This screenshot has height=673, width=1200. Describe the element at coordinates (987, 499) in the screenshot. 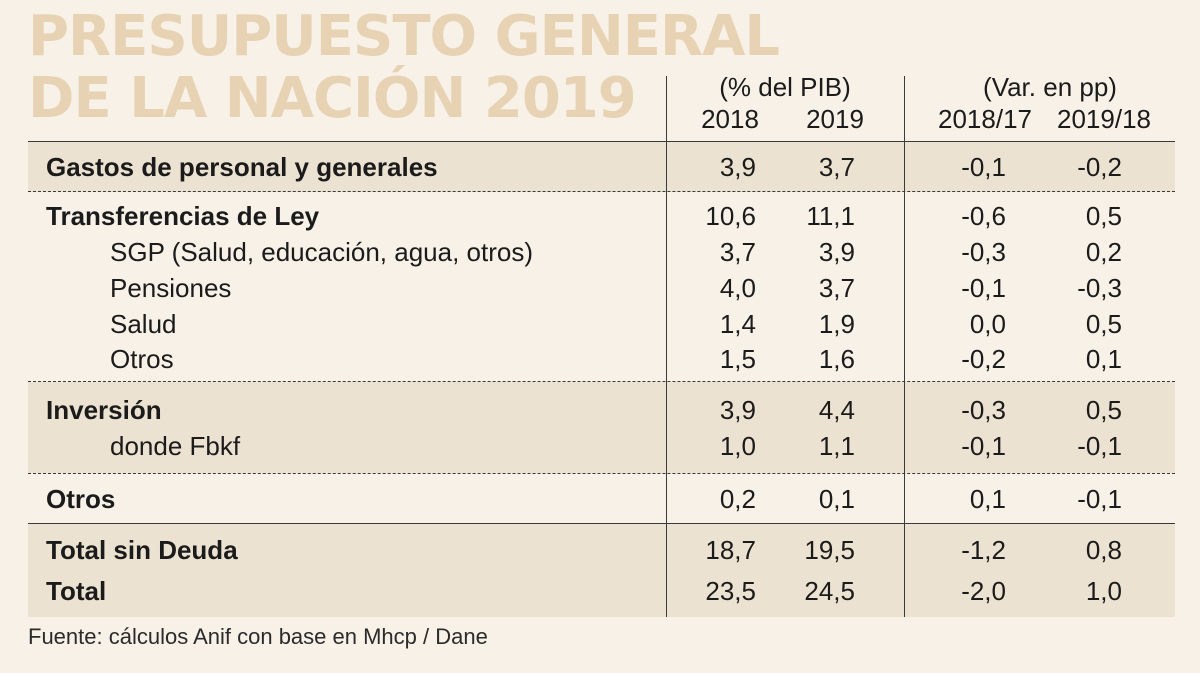

I see `cell-var-2018-17: 0,1` at that location.